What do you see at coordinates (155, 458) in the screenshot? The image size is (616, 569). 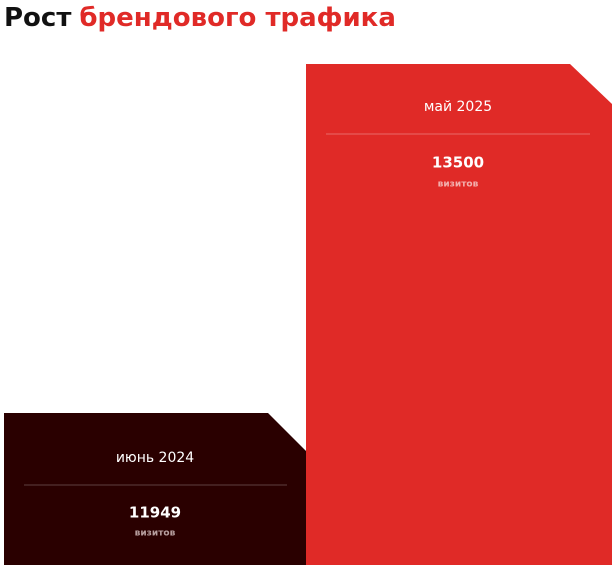 I see `card-period: июнь 2024` at bounding box center [155, 458].